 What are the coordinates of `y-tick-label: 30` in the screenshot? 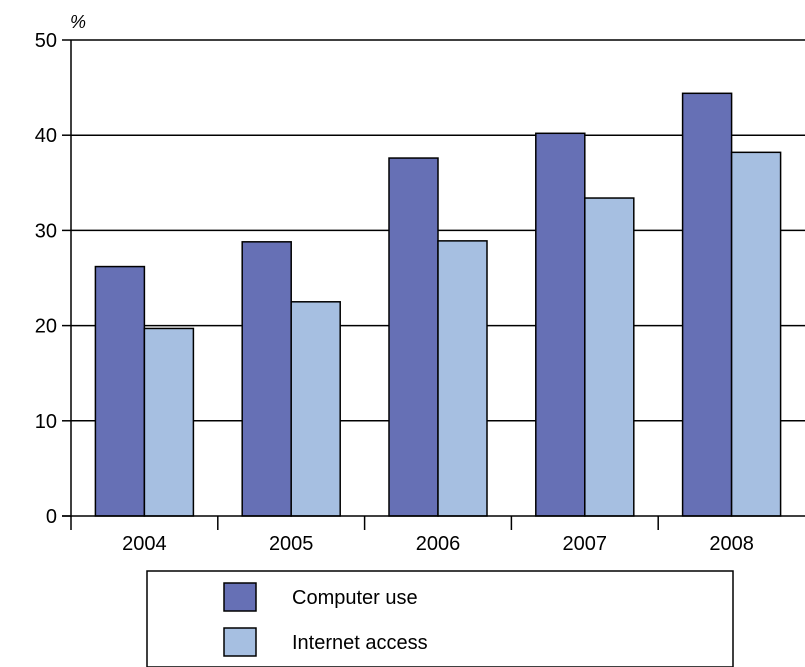 It's located at (46, 231).